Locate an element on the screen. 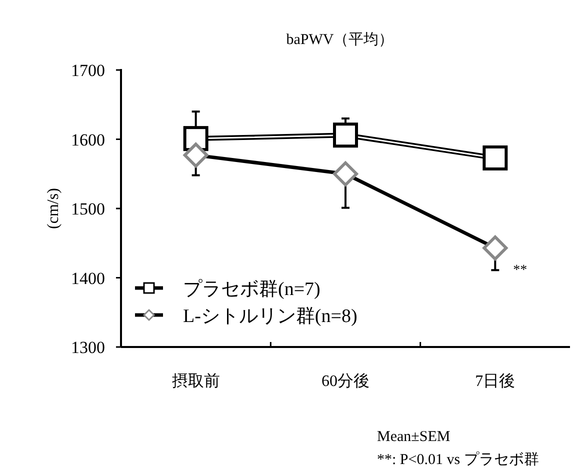 This screenshot has width=573, height=474. y-axis-title: (cm/s) is located at coordinates (53, 208).